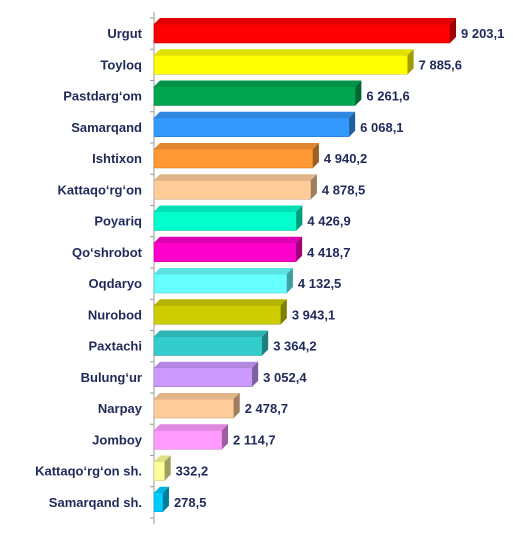 The width and height of the screenshot is (513, 536). What do you see at coordinates (118, 221) in the screenshot?
I see `category-label: Poyariq` at bounding box center [118, 221].